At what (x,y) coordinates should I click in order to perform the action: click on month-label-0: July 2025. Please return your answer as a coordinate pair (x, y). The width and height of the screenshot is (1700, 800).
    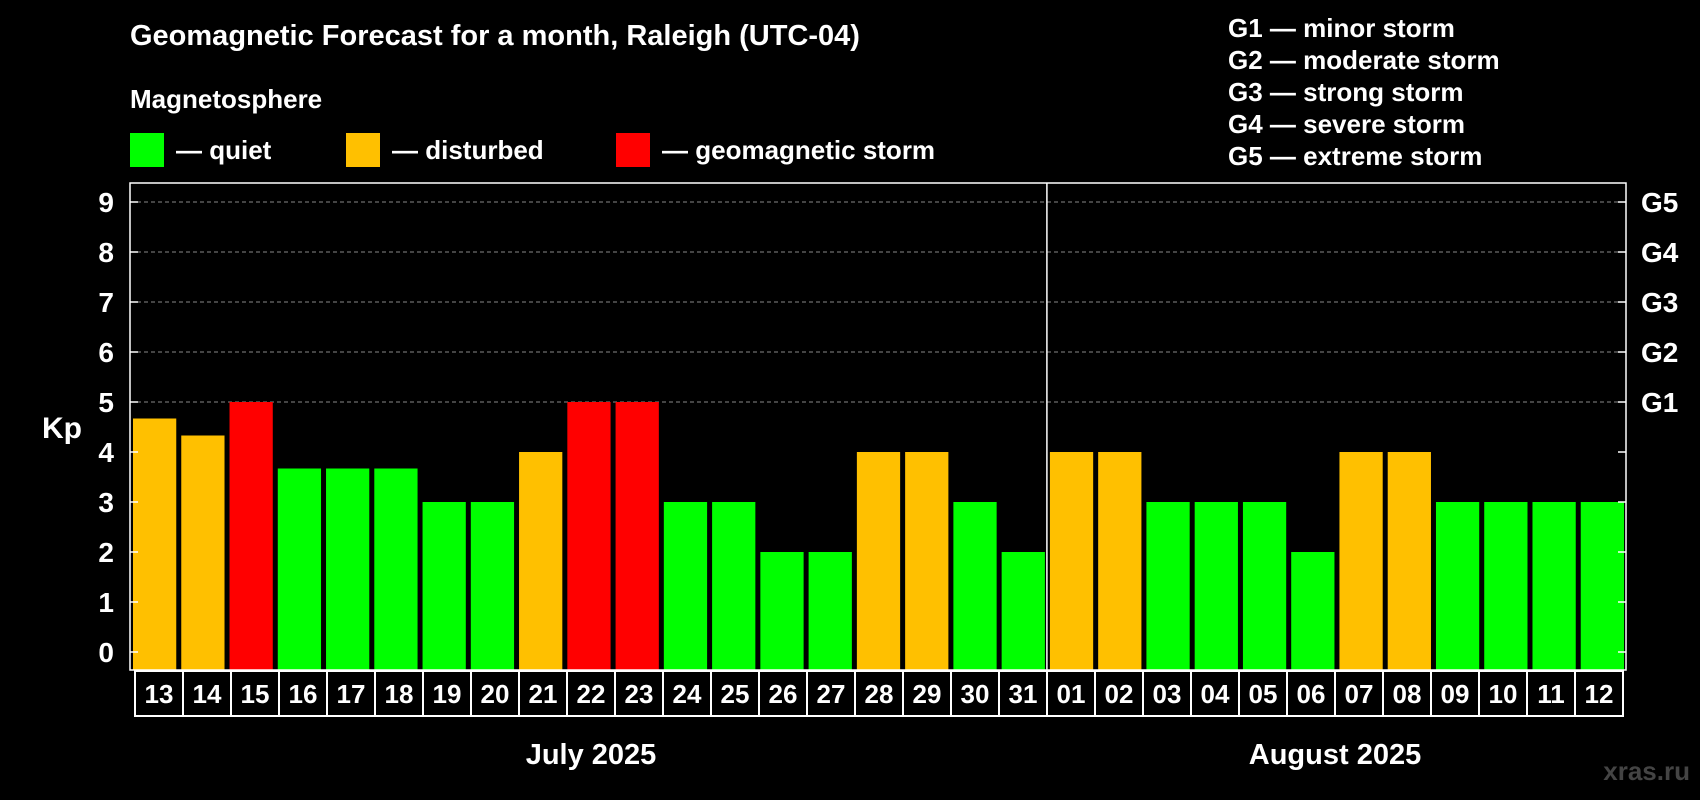
    Looking at the image, I should click on (591, 755).